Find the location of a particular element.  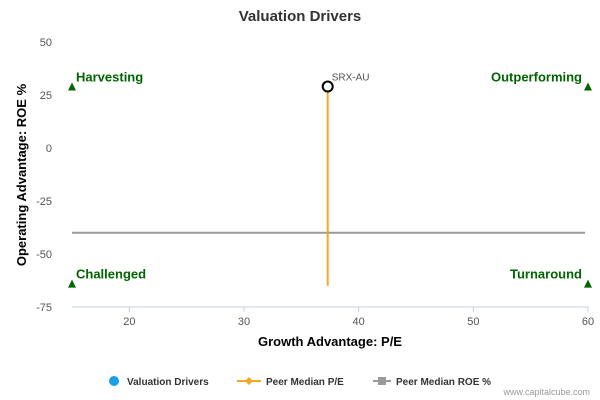

y-tick-label: -25 is located at coordinates (44, 202).